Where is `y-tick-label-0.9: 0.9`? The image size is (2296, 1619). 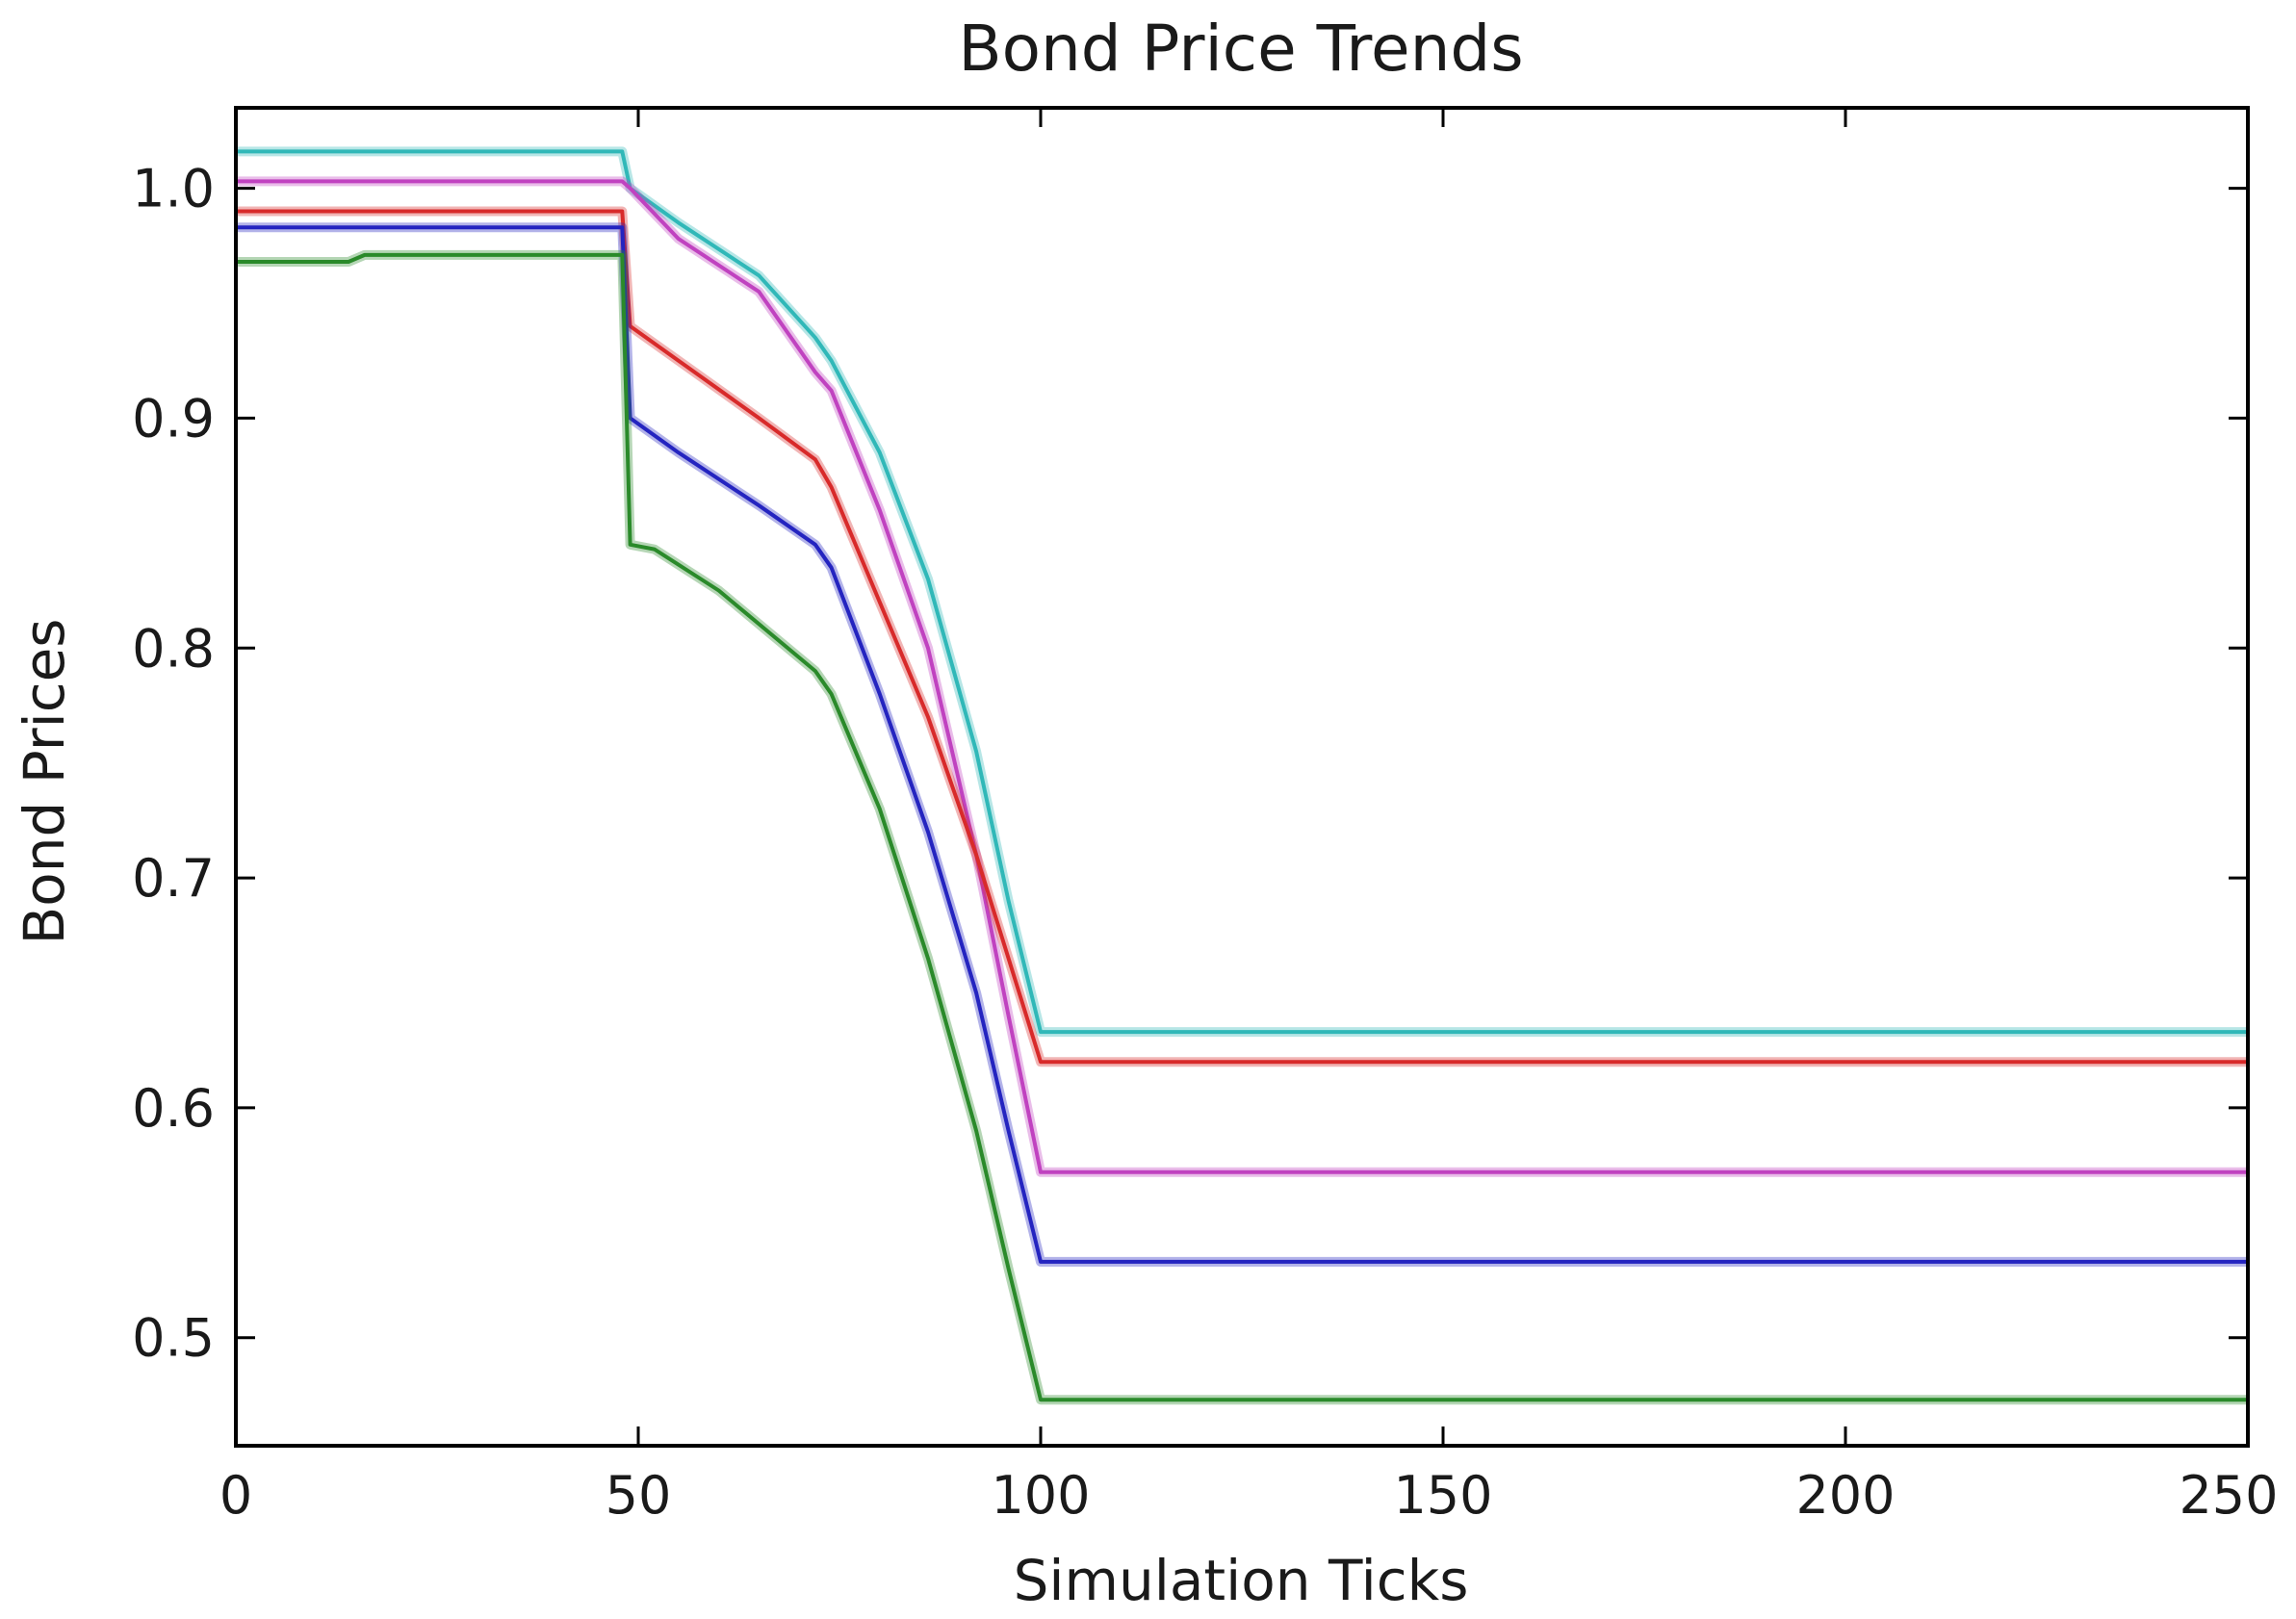
y-tick-label-0.9: 0.9 is located at coordinates (173, 418).